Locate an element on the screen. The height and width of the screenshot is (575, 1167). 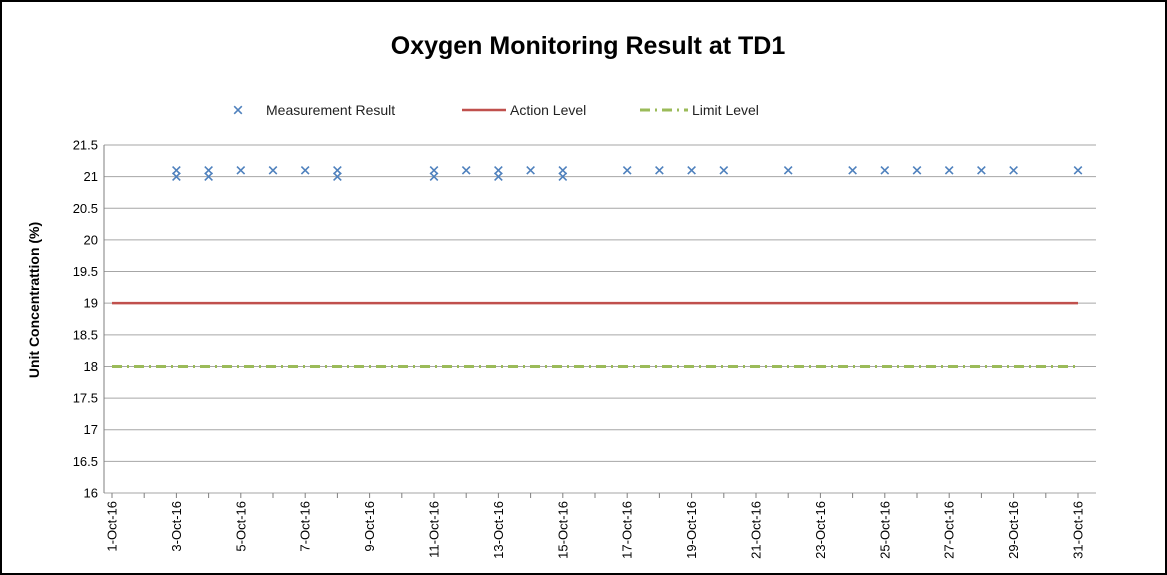
y-tick-label: 19 is located at coordinates (91, 303).